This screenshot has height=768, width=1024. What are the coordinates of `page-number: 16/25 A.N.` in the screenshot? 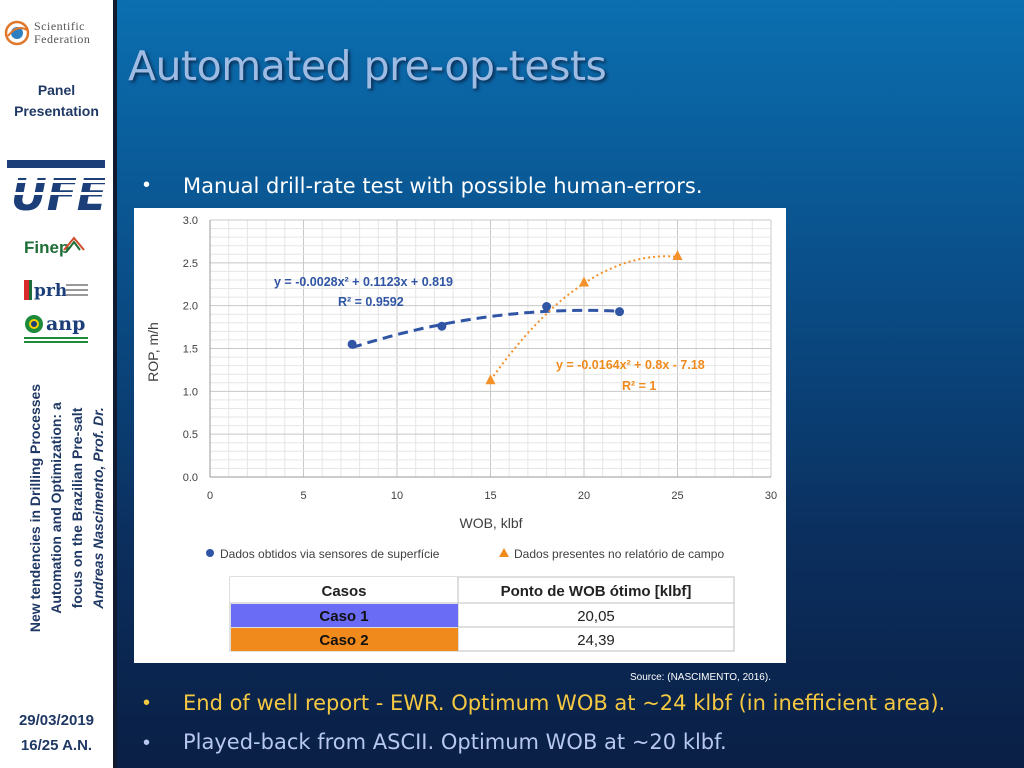 It's located at (56, 745).